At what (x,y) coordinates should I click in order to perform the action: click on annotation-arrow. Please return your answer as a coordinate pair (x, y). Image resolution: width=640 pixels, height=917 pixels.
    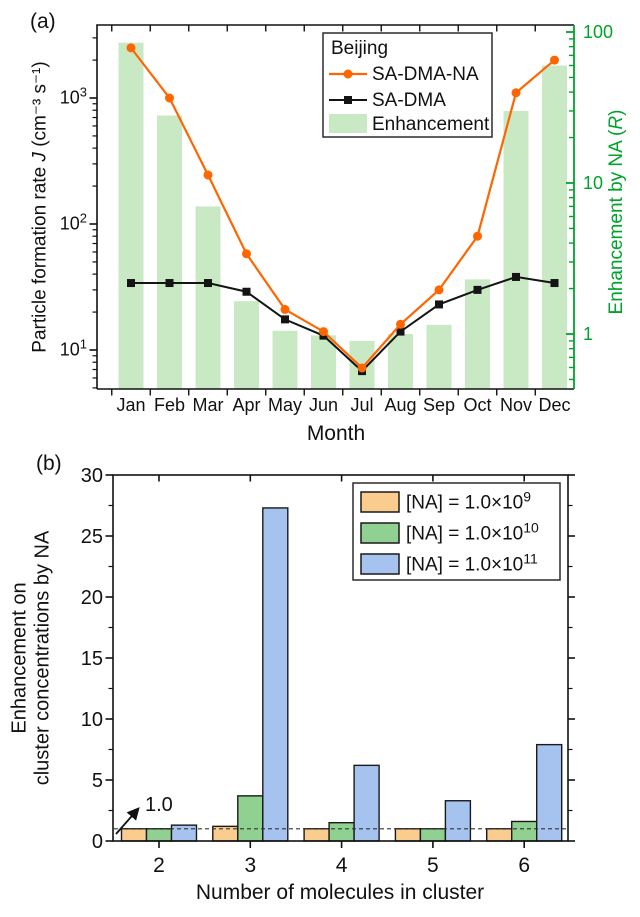
    Looking at the image, I should click on (127, 821).